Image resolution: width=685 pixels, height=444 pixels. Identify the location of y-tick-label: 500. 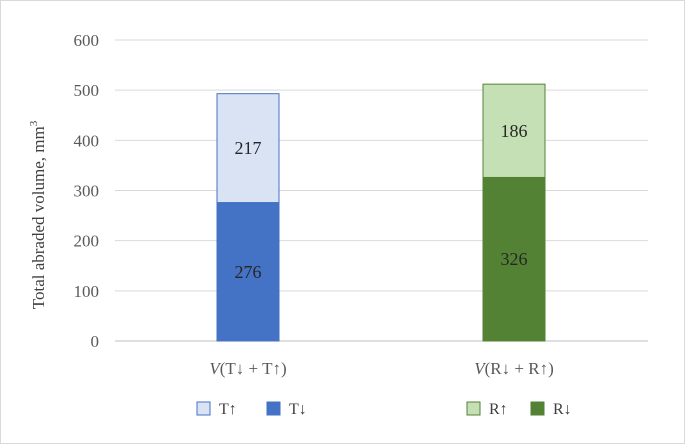
(87, 90).